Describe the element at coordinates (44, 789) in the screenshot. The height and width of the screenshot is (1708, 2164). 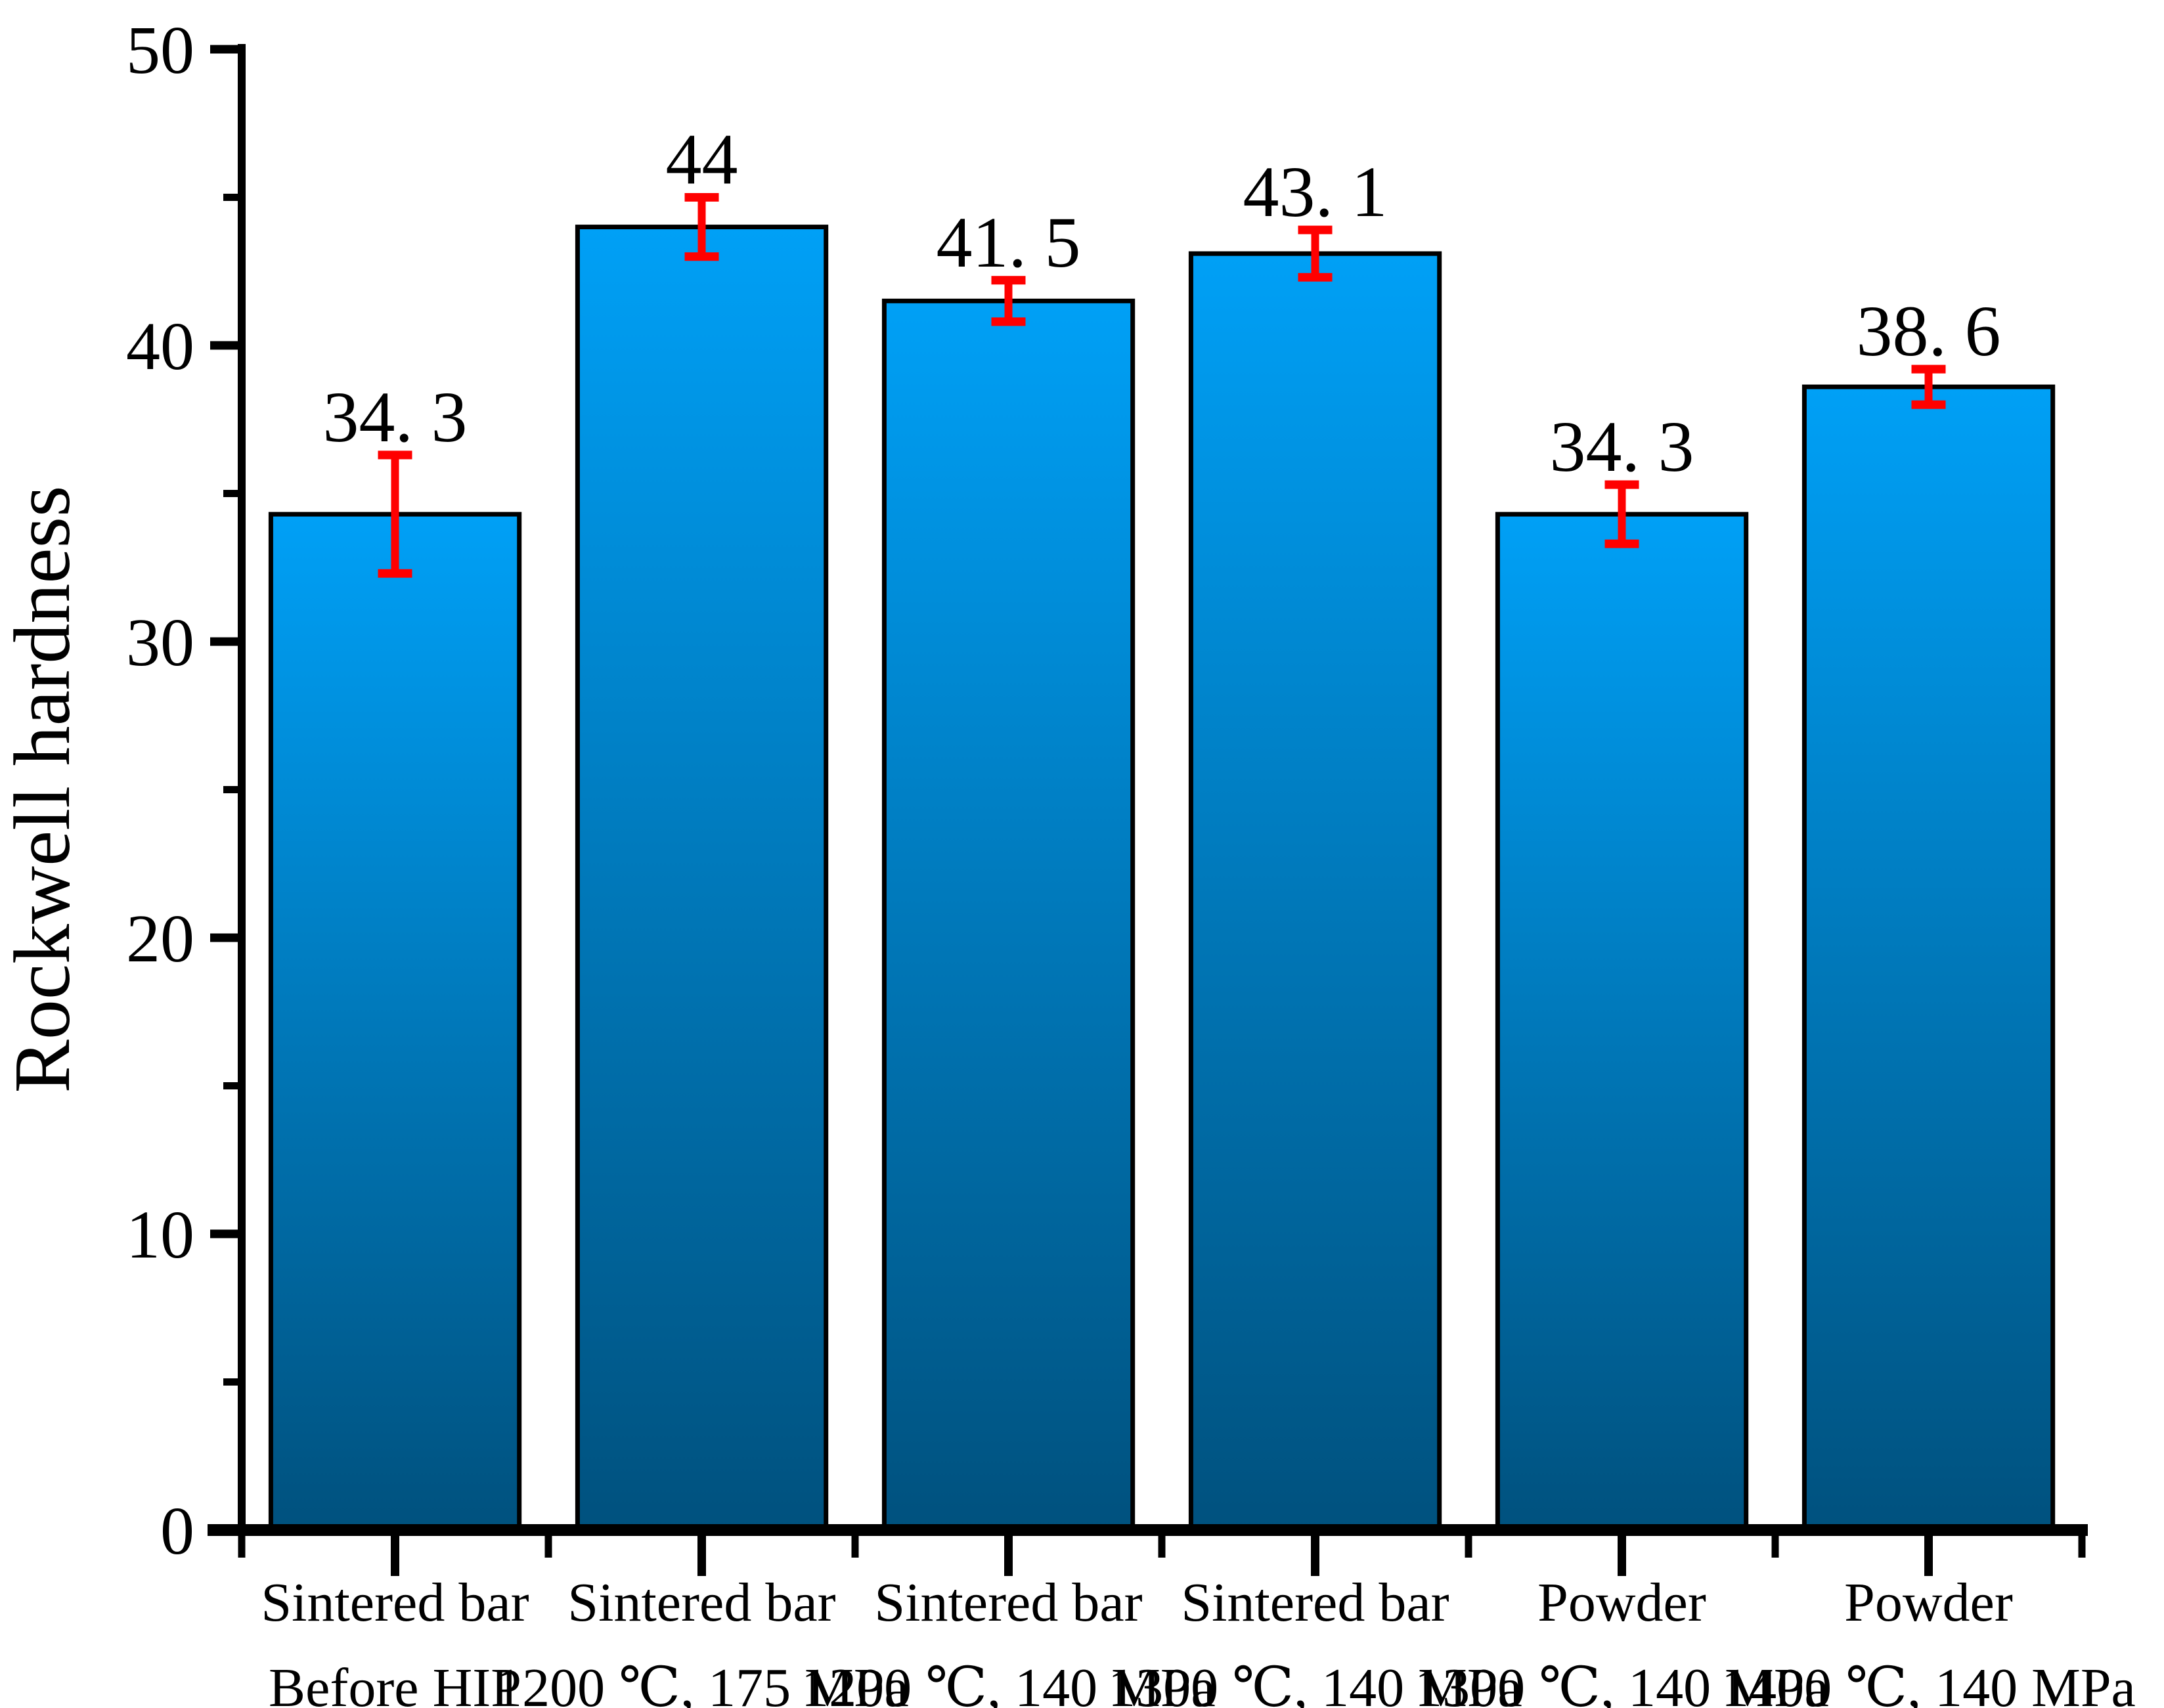
I see `y-axis-title: Rockwell hardness` at that location.